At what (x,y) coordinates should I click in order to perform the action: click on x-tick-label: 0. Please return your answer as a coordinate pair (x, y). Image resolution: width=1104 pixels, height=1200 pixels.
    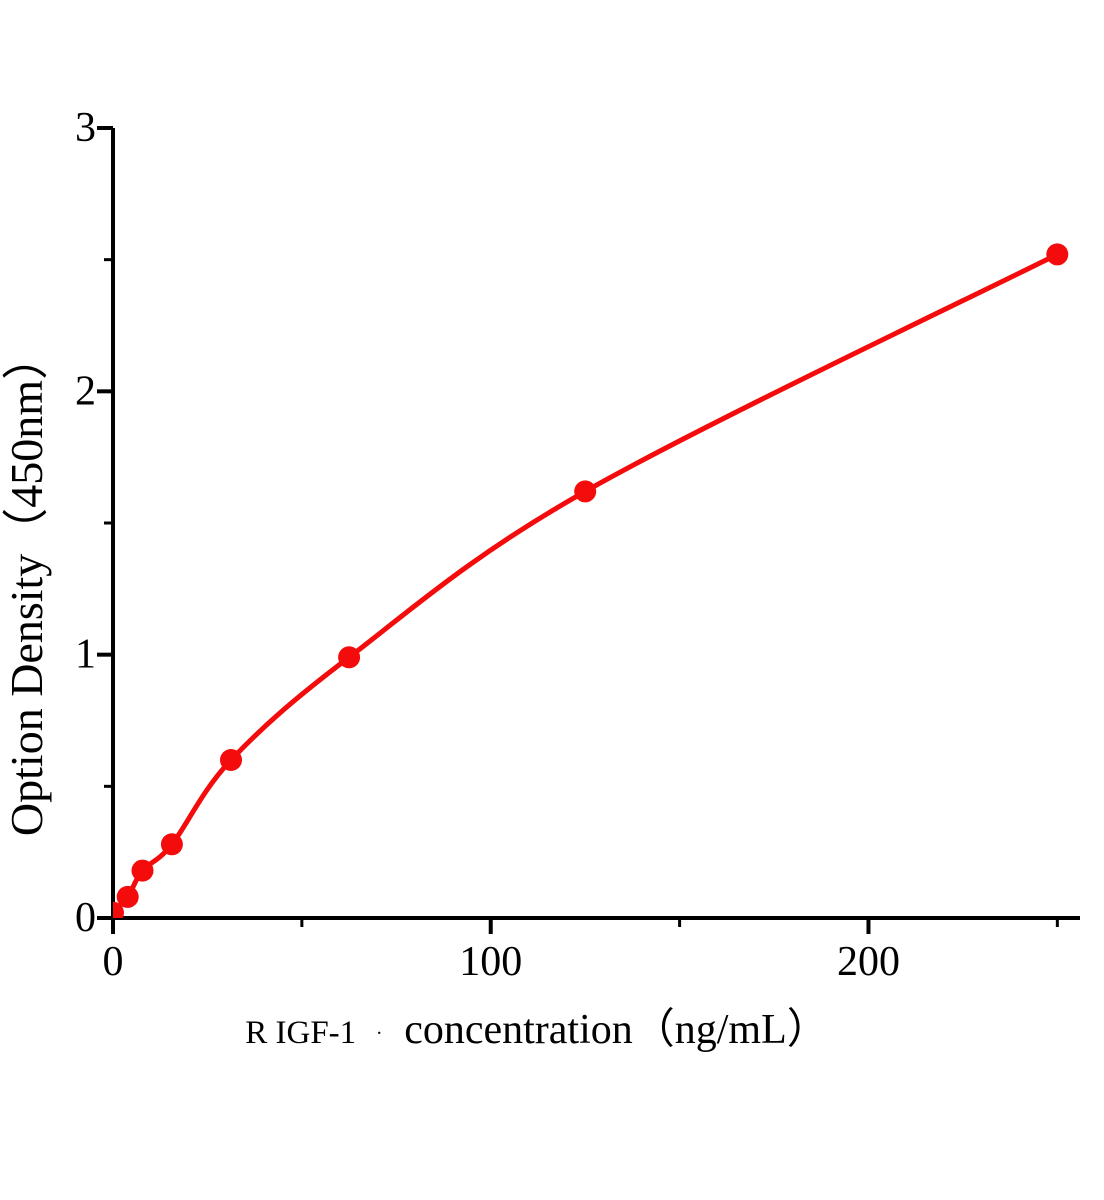
    Looking at the image, I should click on (113, 962).